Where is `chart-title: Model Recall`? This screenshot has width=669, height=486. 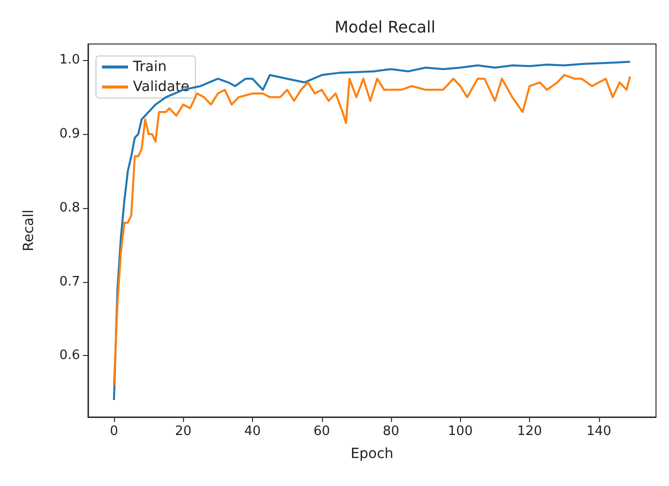 chart-title: Model Recall is located at coordinates (385, 27).